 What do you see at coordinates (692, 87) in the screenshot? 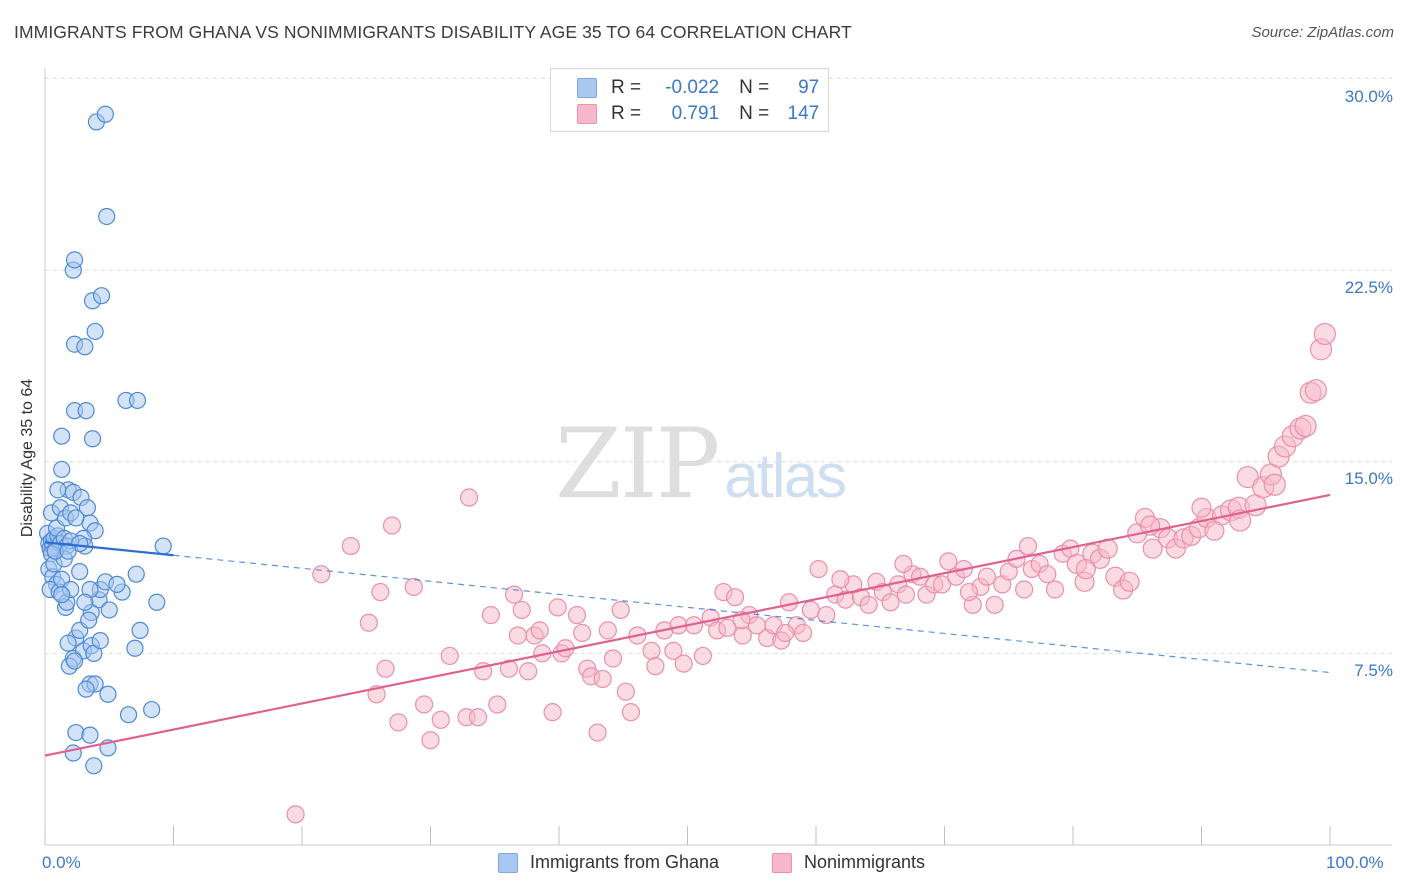
I see `r-value: -0.022` at bounding box center [692, 87].